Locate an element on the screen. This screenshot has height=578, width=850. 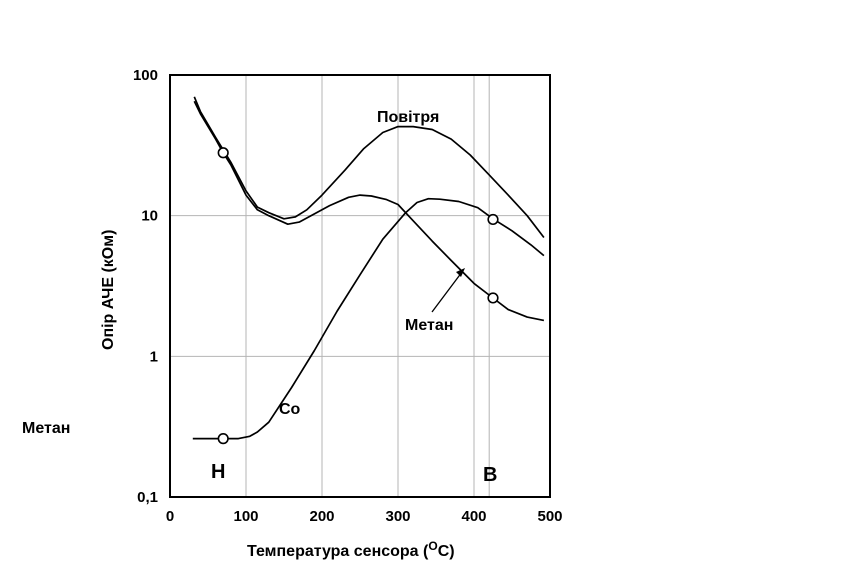
y-tick-label: 0,1 is located at coordinates (147, 497).